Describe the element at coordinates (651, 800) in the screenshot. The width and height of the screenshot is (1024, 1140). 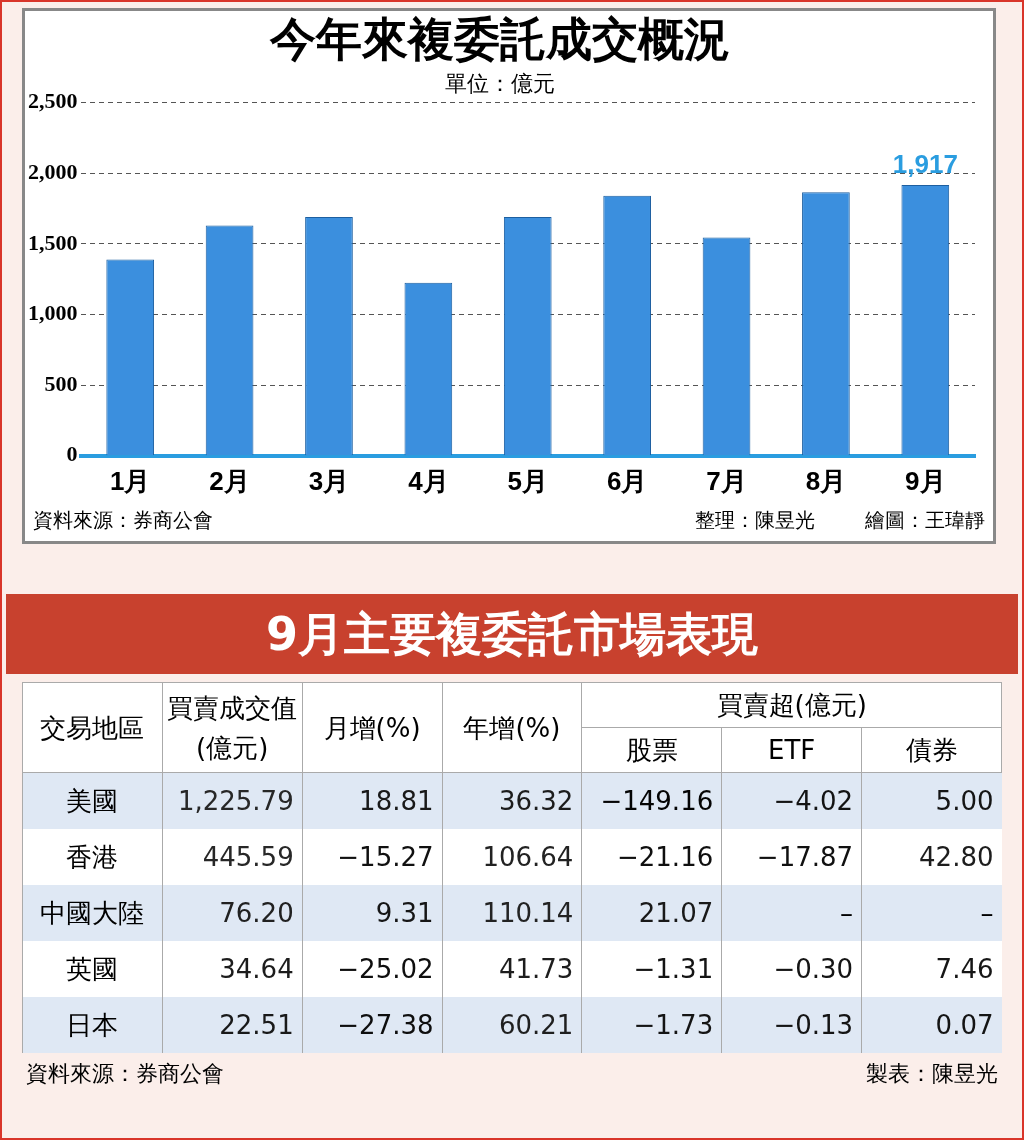
I see `data-label: −149.16` at that location.